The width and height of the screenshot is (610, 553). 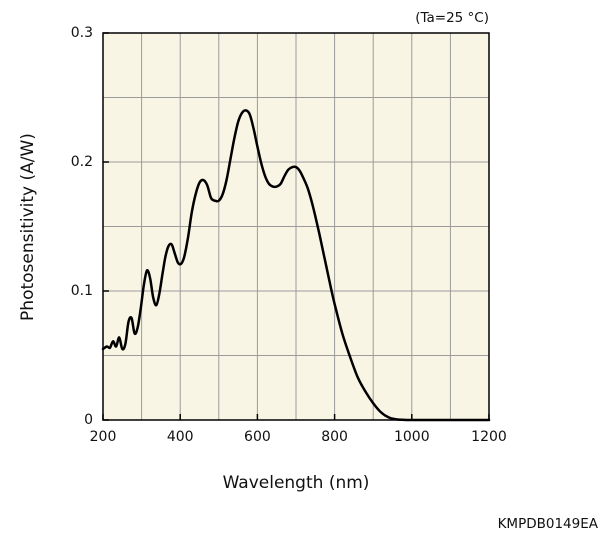 What do you see at coordinates (28, 227) in the screenshot?
I see `y-axis-label: Photosensitivity (A/W)` at bounding box center [28, 227].